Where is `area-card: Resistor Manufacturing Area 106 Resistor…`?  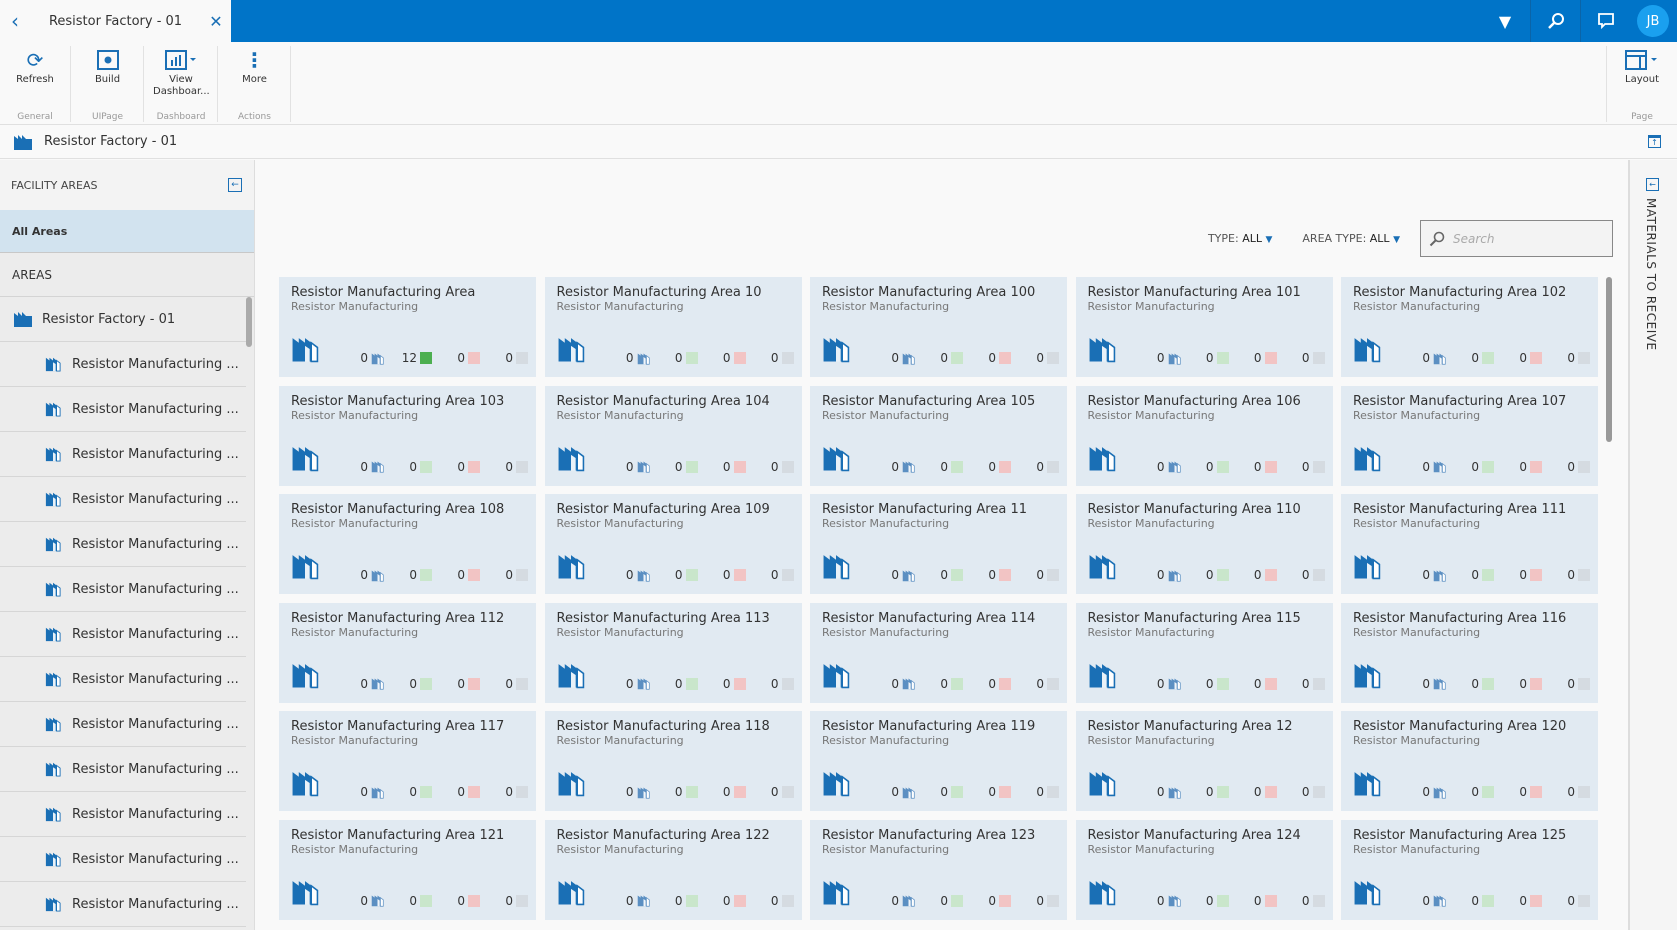 area-card: Resistor Manufacturing Area 106 Resistor… is located at coordinates (1204, 435).